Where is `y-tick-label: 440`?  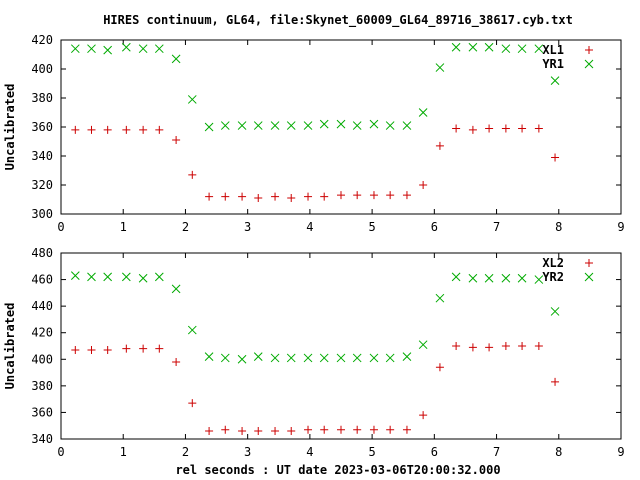
y-tick-label: 440 is located at coordinates (42, 306).